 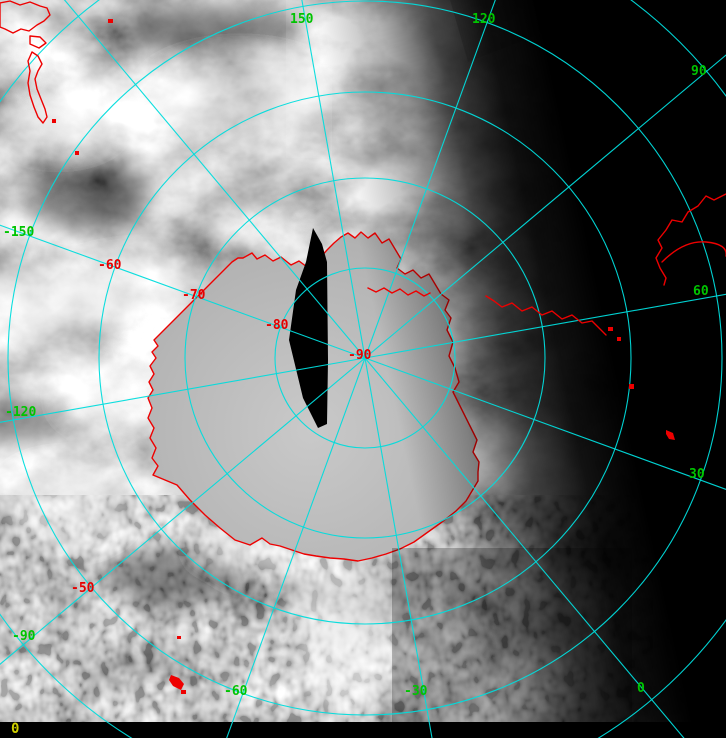 I want to click on coastline-ice-shelf-edge, so click(x=399, y=292).